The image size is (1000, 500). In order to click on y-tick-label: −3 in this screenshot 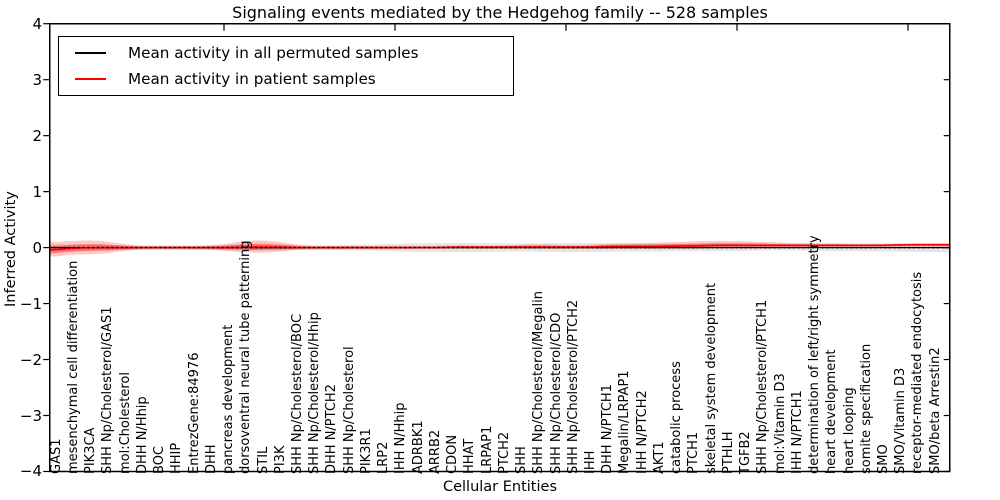, I will do `click(30, 415)`.